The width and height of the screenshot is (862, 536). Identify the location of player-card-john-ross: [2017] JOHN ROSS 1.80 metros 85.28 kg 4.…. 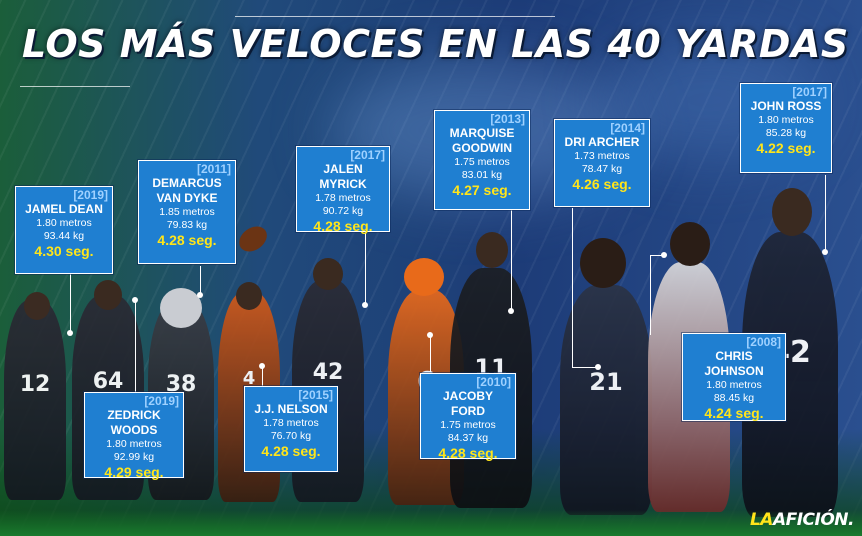
(786, 128).